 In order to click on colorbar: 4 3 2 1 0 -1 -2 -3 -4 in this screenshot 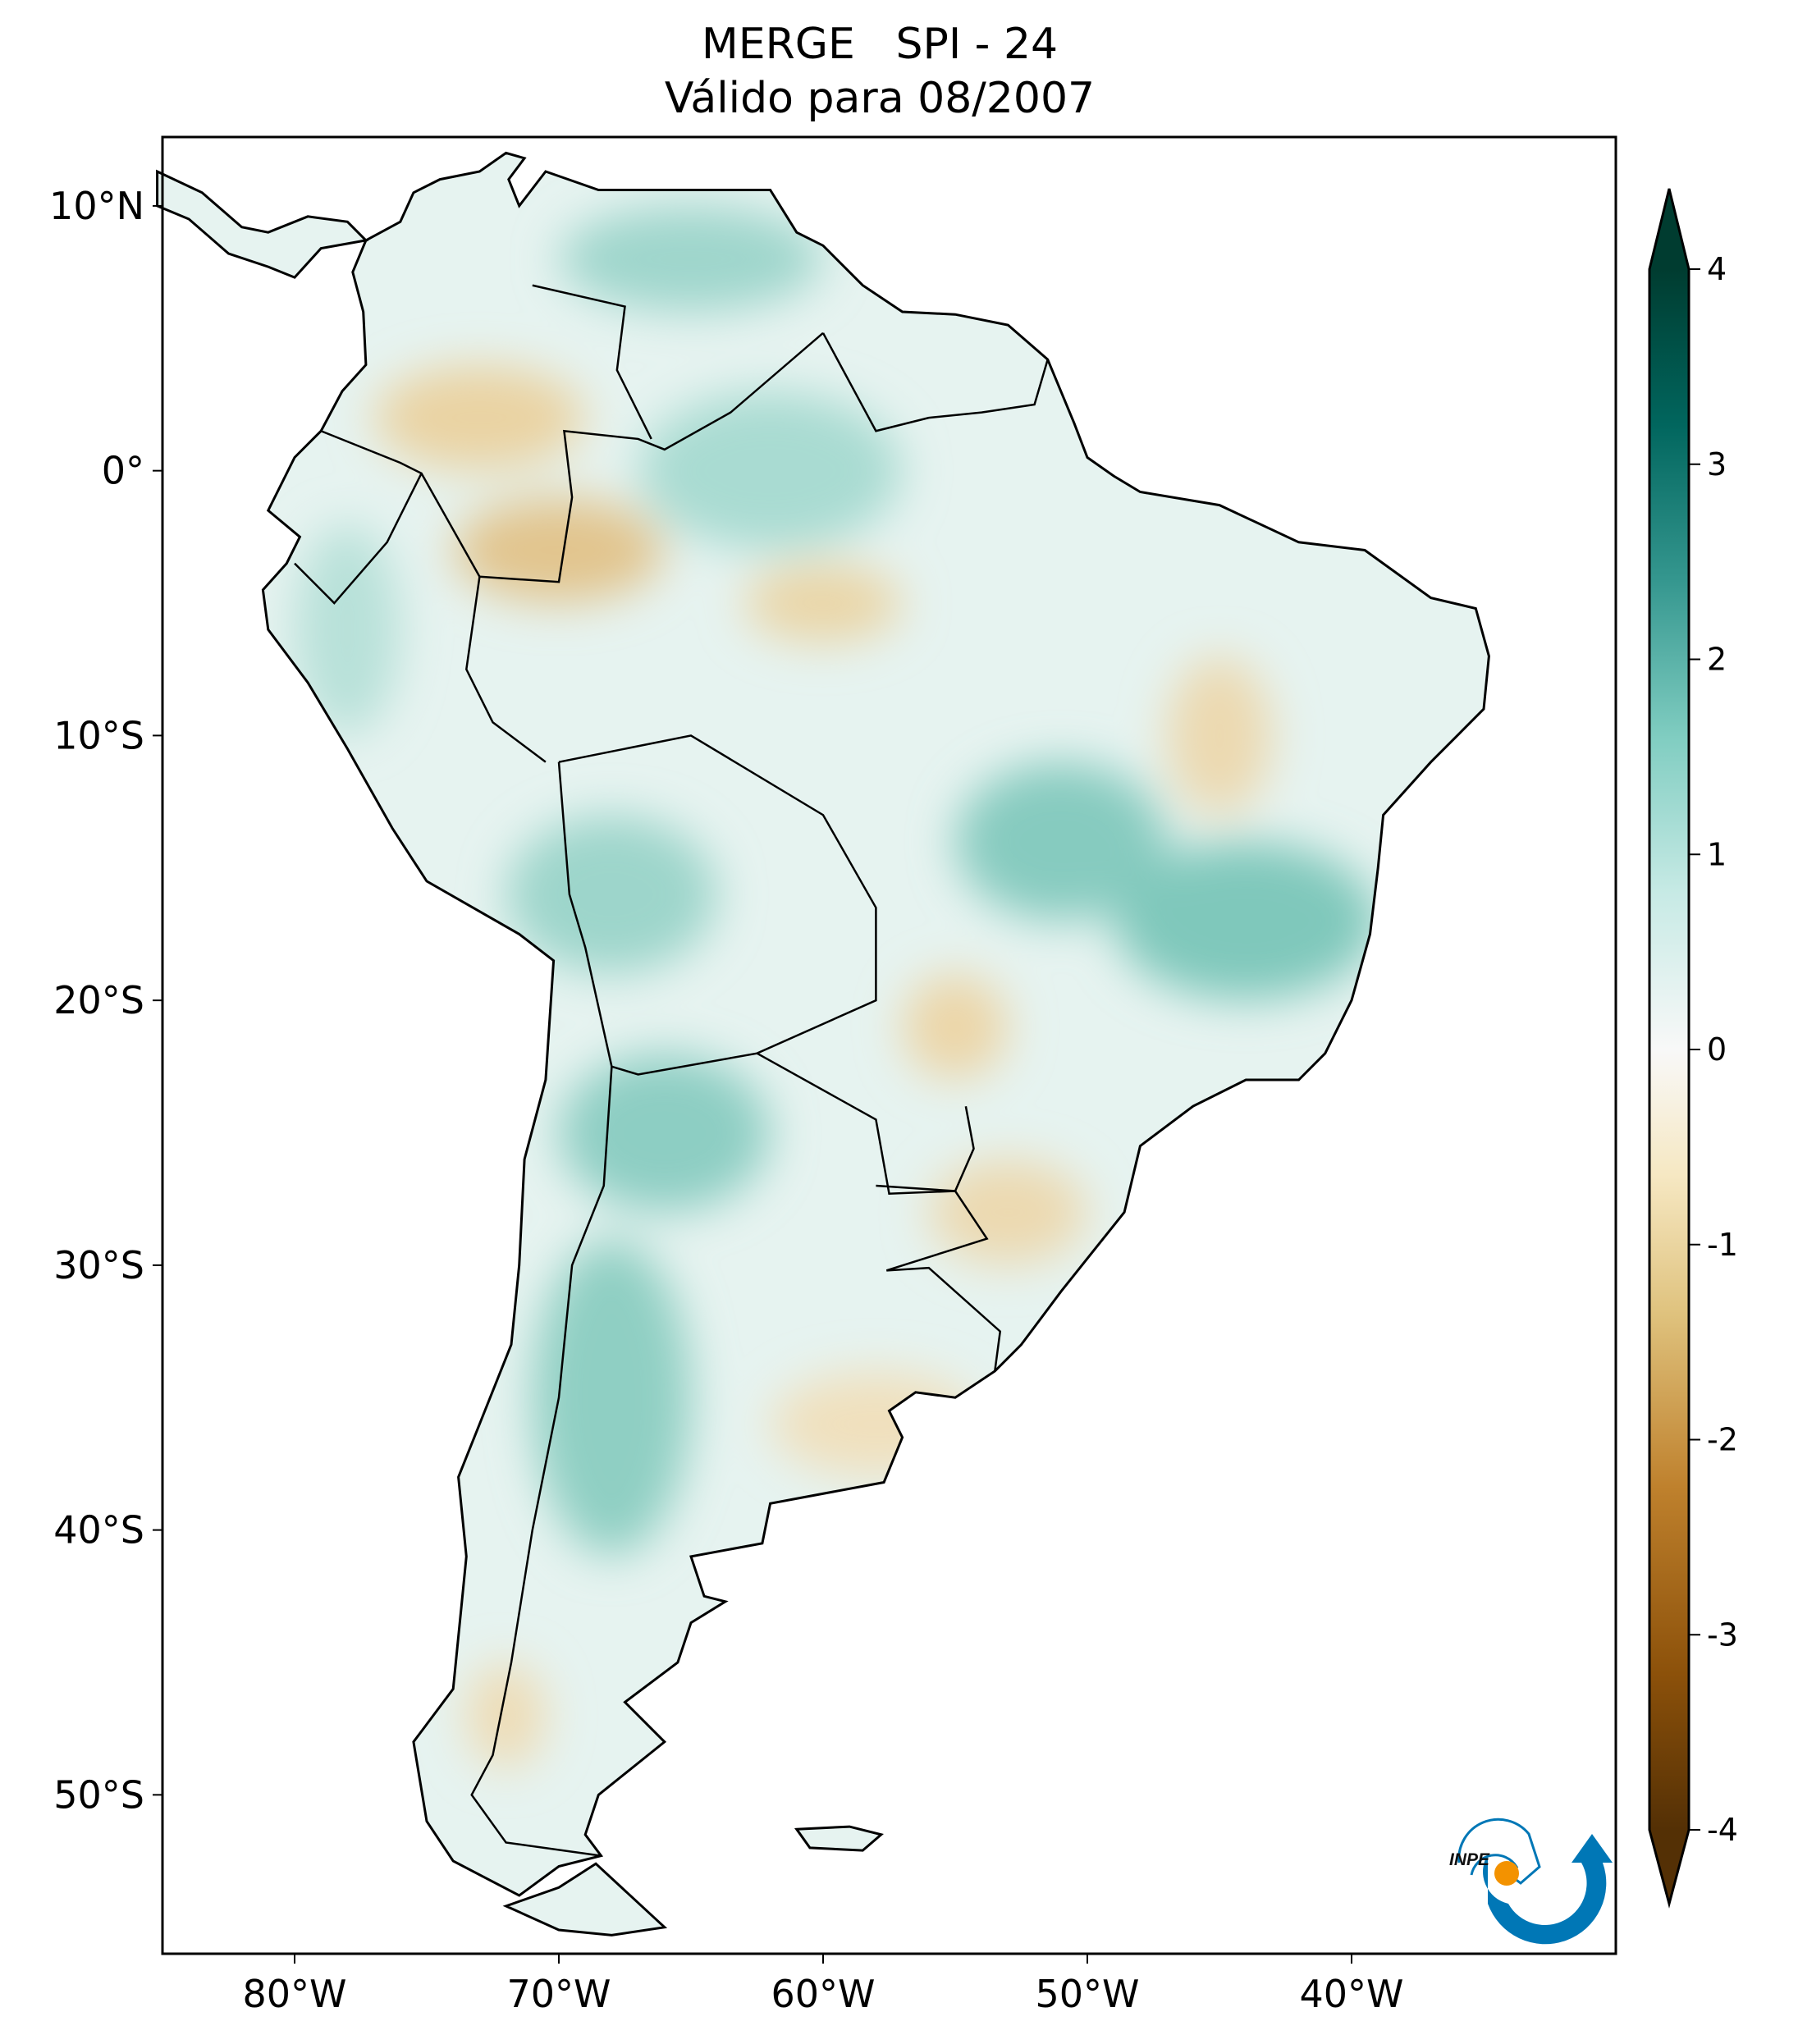, I will do `click(1693, 1048)`.